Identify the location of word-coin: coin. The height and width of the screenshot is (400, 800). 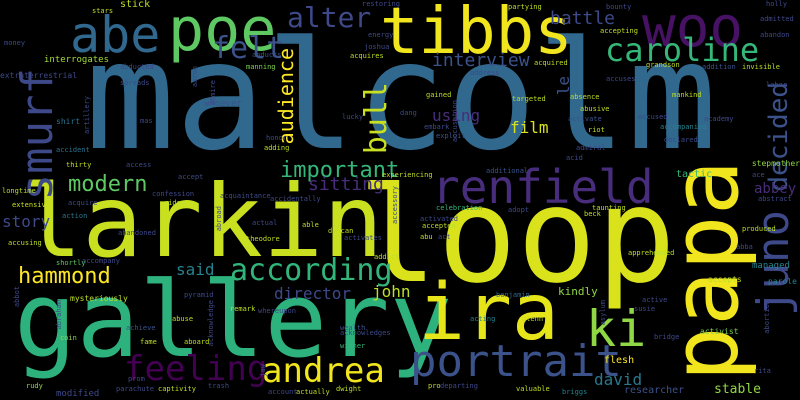
(68, 338).